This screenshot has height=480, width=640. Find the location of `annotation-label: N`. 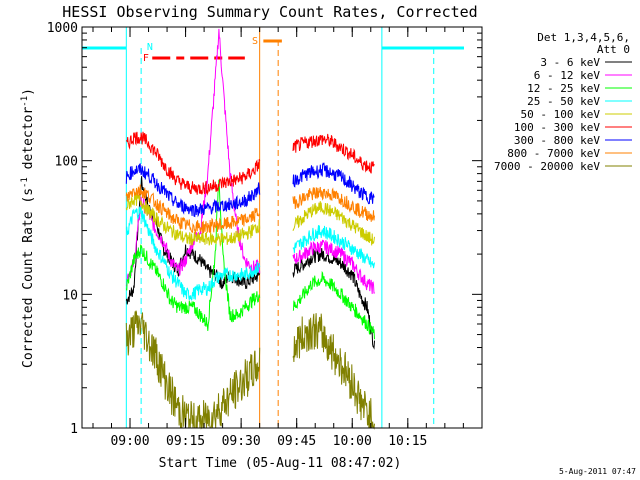

annotation-label: N is located at coordinates (150, 47).